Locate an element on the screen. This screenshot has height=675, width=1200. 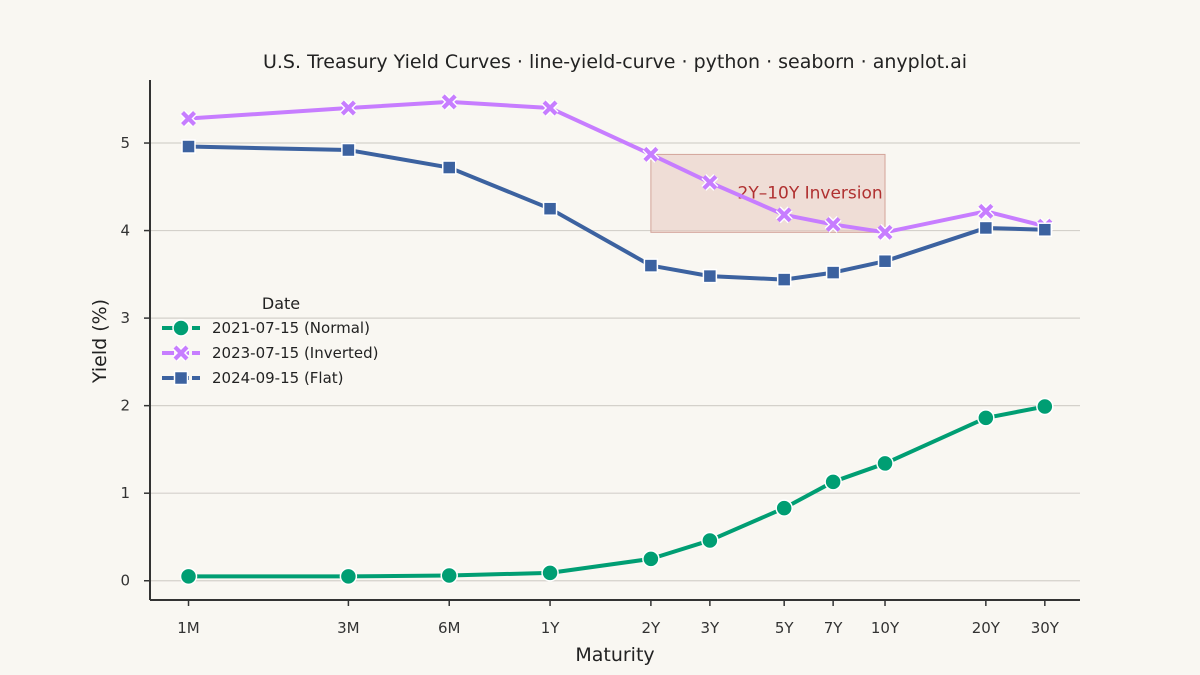
x-tick-label: 1Y is located at coordinates (551, 628).